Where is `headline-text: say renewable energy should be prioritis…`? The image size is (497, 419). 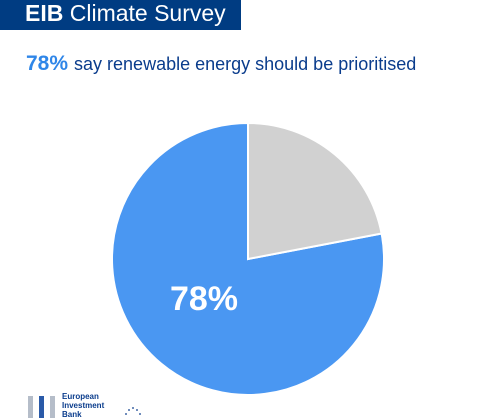 headline-text: say renewable energy should be prioritis… is located at coordinates (245, 64).